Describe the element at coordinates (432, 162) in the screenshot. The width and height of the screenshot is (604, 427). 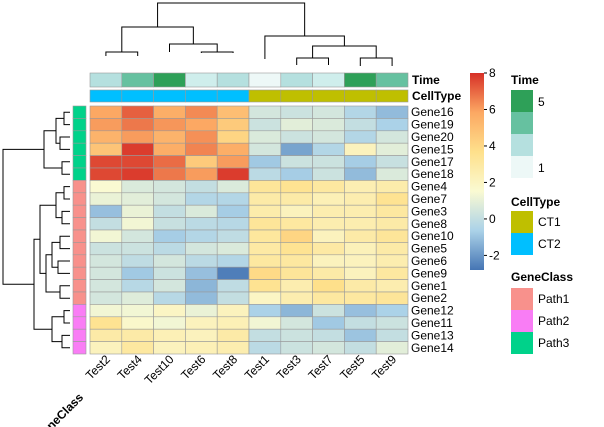
I see `row-label: Gene17` at that location.